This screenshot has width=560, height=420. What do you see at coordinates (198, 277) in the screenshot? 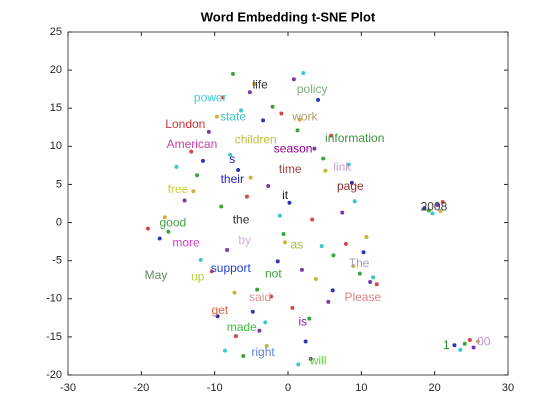
I see `word-label: up` at bounding box center [198, 277].